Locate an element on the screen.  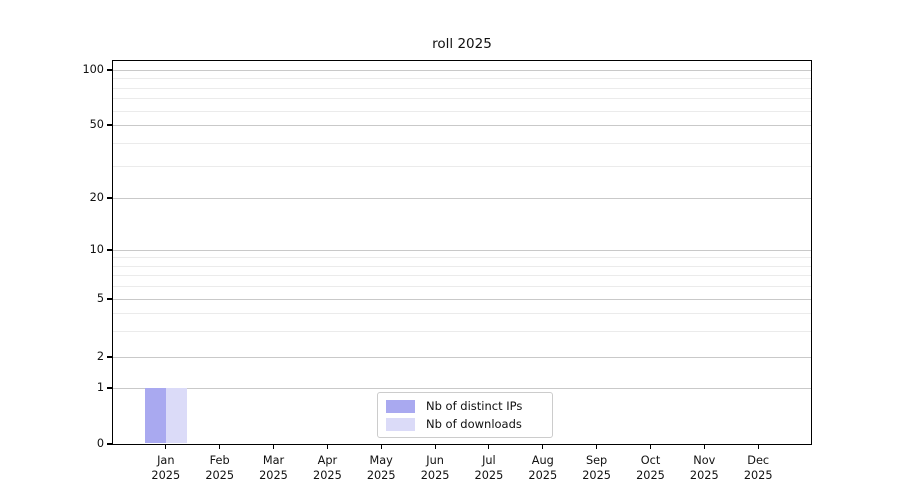
y-tick-label: 5 is located at coordinates (100, 298).